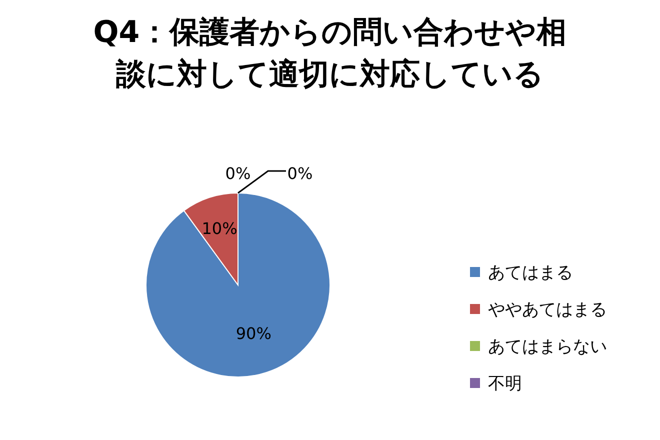 The height and width of the screenshot is (440, 660). Describe the element at coordinates (254, 334) in the screenshot. I see `data-label: 90%` at that location.